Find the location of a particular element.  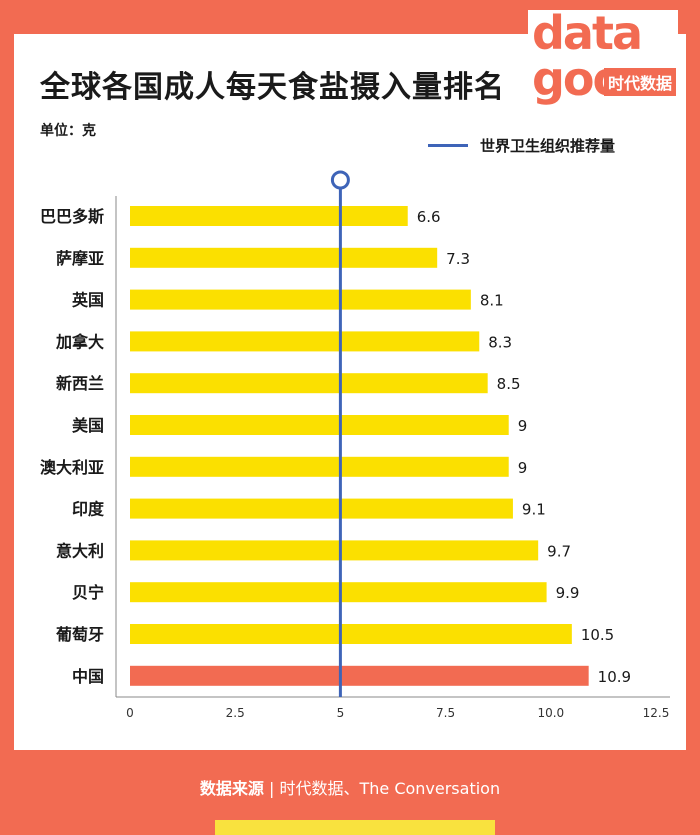

category-label-1: 萨摩亚 is located at coordinates (80, 258).